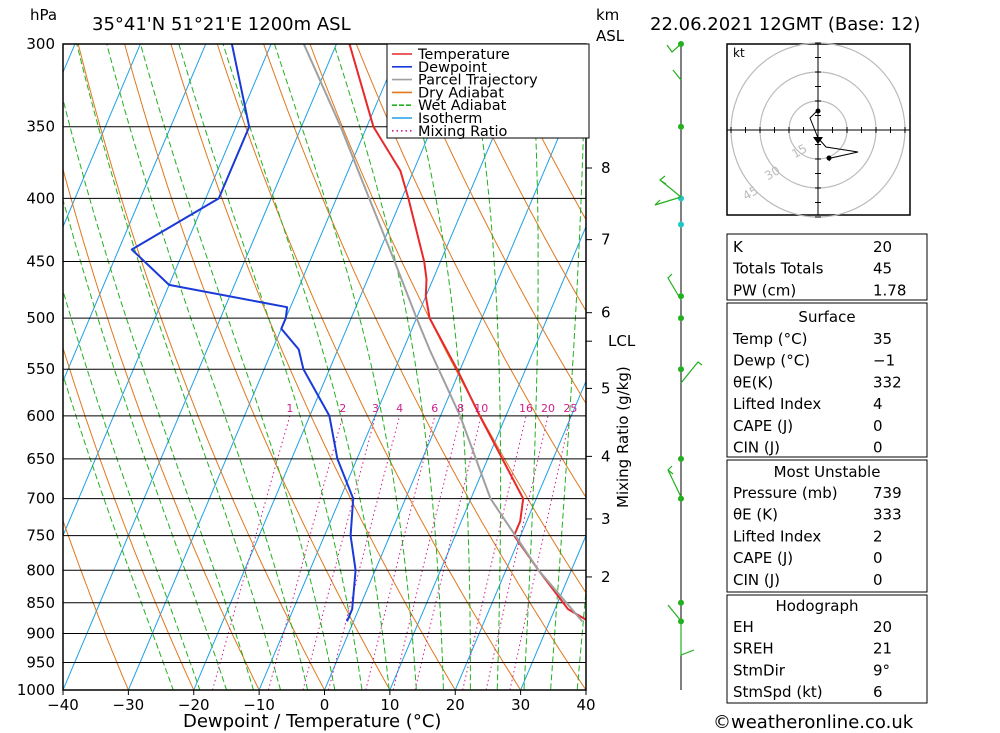 The height and width of the screenshot is (733, 1000). Describe the element at coordinates (462, 106) in the screenshot. I see `legend-entry: Wet Adiabat` at that location.